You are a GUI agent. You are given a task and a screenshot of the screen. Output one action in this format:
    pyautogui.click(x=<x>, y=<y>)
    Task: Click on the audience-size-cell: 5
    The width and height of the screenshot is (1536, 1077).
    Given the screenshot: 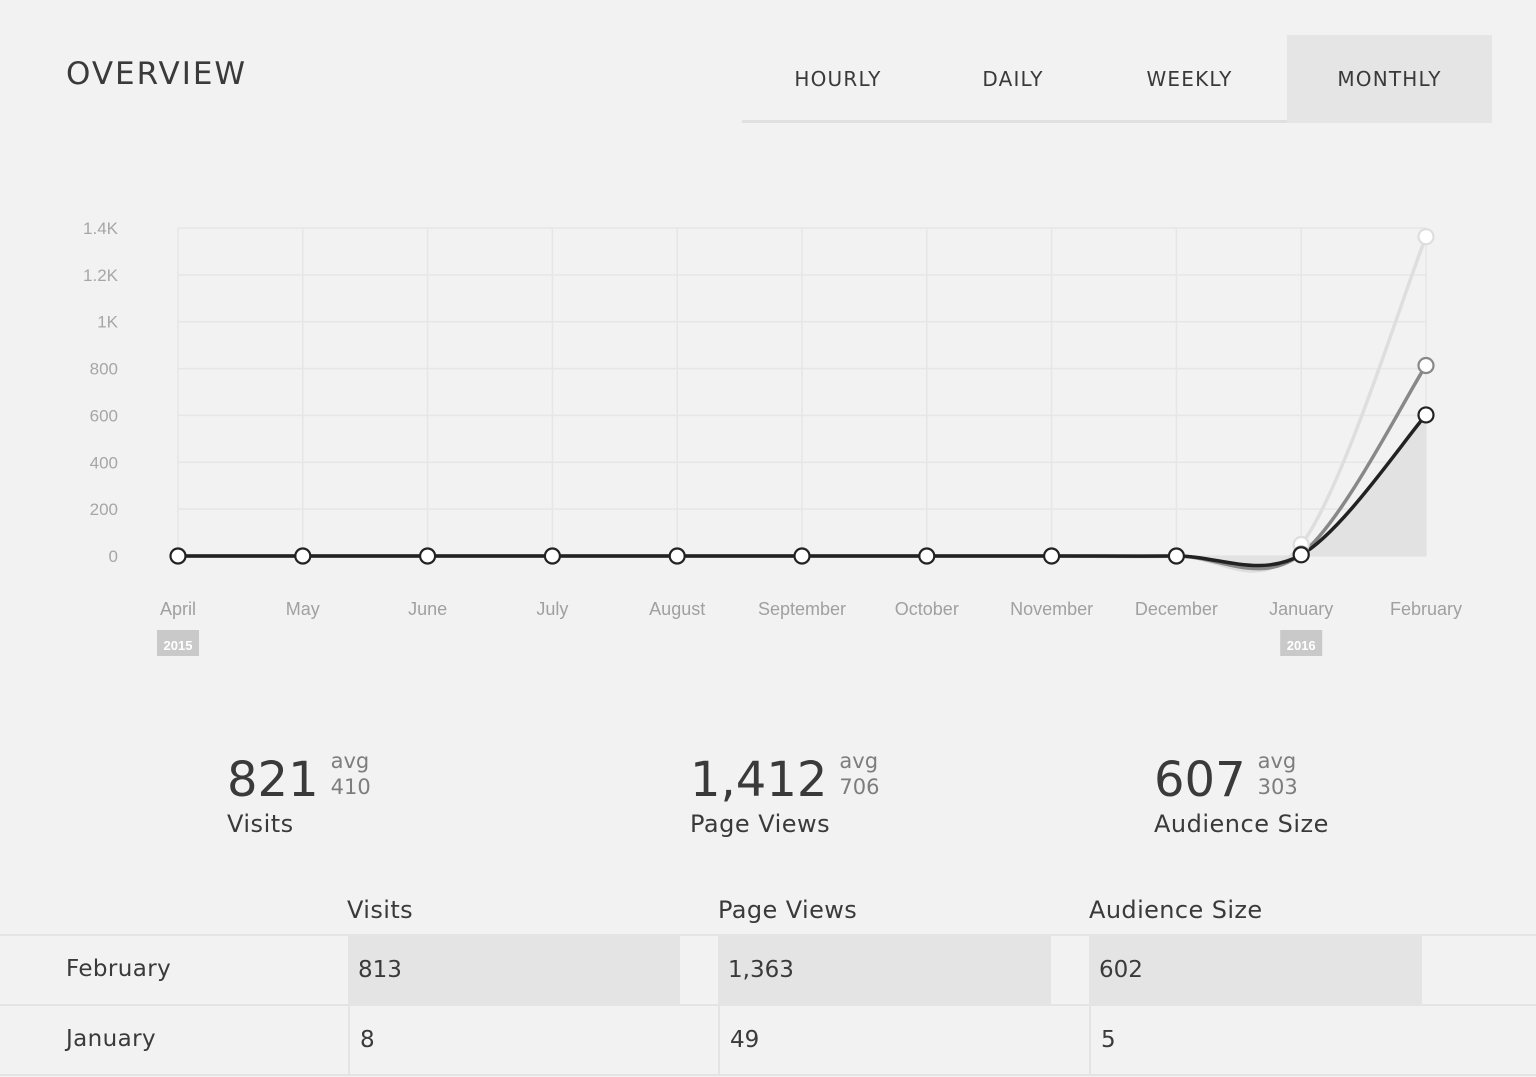 What is the action you would take?
    pyautogui.click(x=1274, y=1040)
    